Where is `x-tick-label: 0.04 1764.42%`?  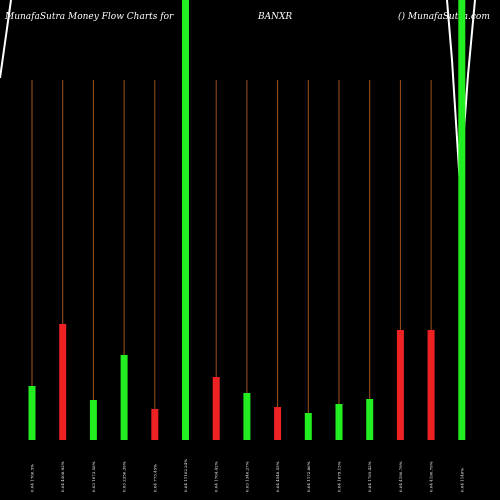 x-tick-label: 0.04 1764.42% is located at coordinates (216, 476).